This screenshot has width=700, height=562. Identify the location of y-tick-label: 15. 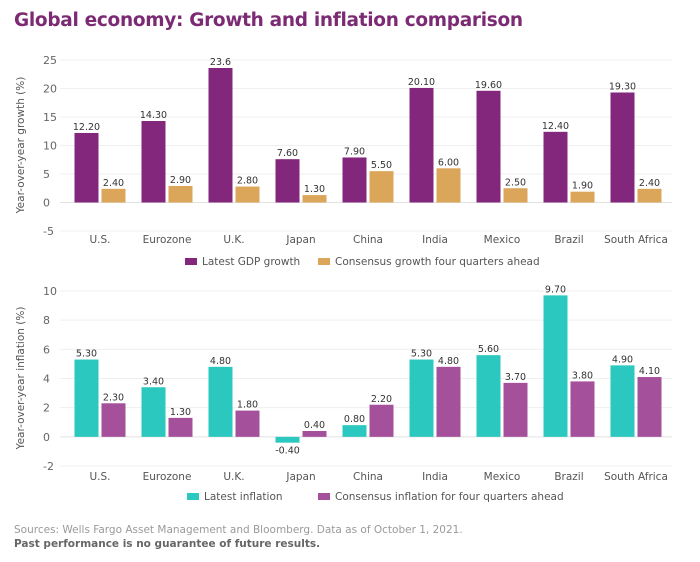
(50, 117).